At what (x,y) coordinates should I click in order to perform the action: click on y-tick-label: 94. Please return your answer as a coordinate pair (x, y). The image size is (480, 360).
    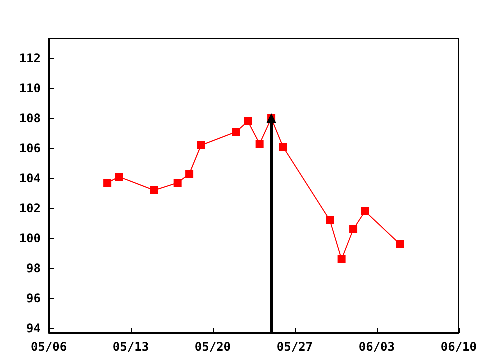
    Looking at the image, I should click on (33, 329).